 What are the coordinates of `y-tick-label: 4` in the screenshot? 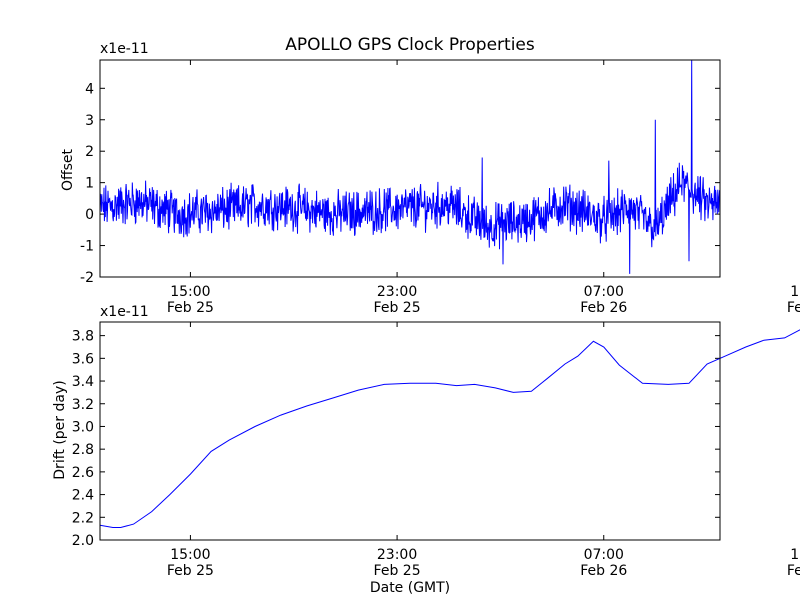 It's located at (89, 89).